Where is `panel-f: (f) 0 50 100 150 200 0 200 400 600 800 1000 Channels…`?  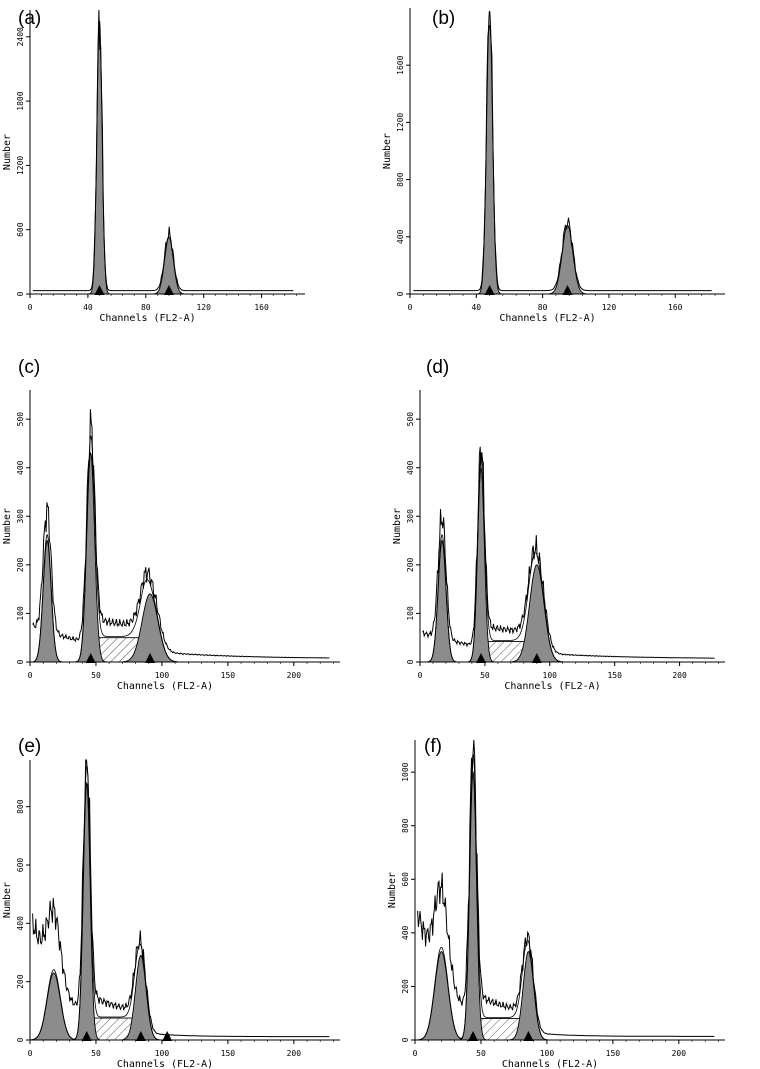
panel-f: (f) 0 50 100 150 200 0 200 400 600 800 1000 Channels… is located at coordinates (556, 902).